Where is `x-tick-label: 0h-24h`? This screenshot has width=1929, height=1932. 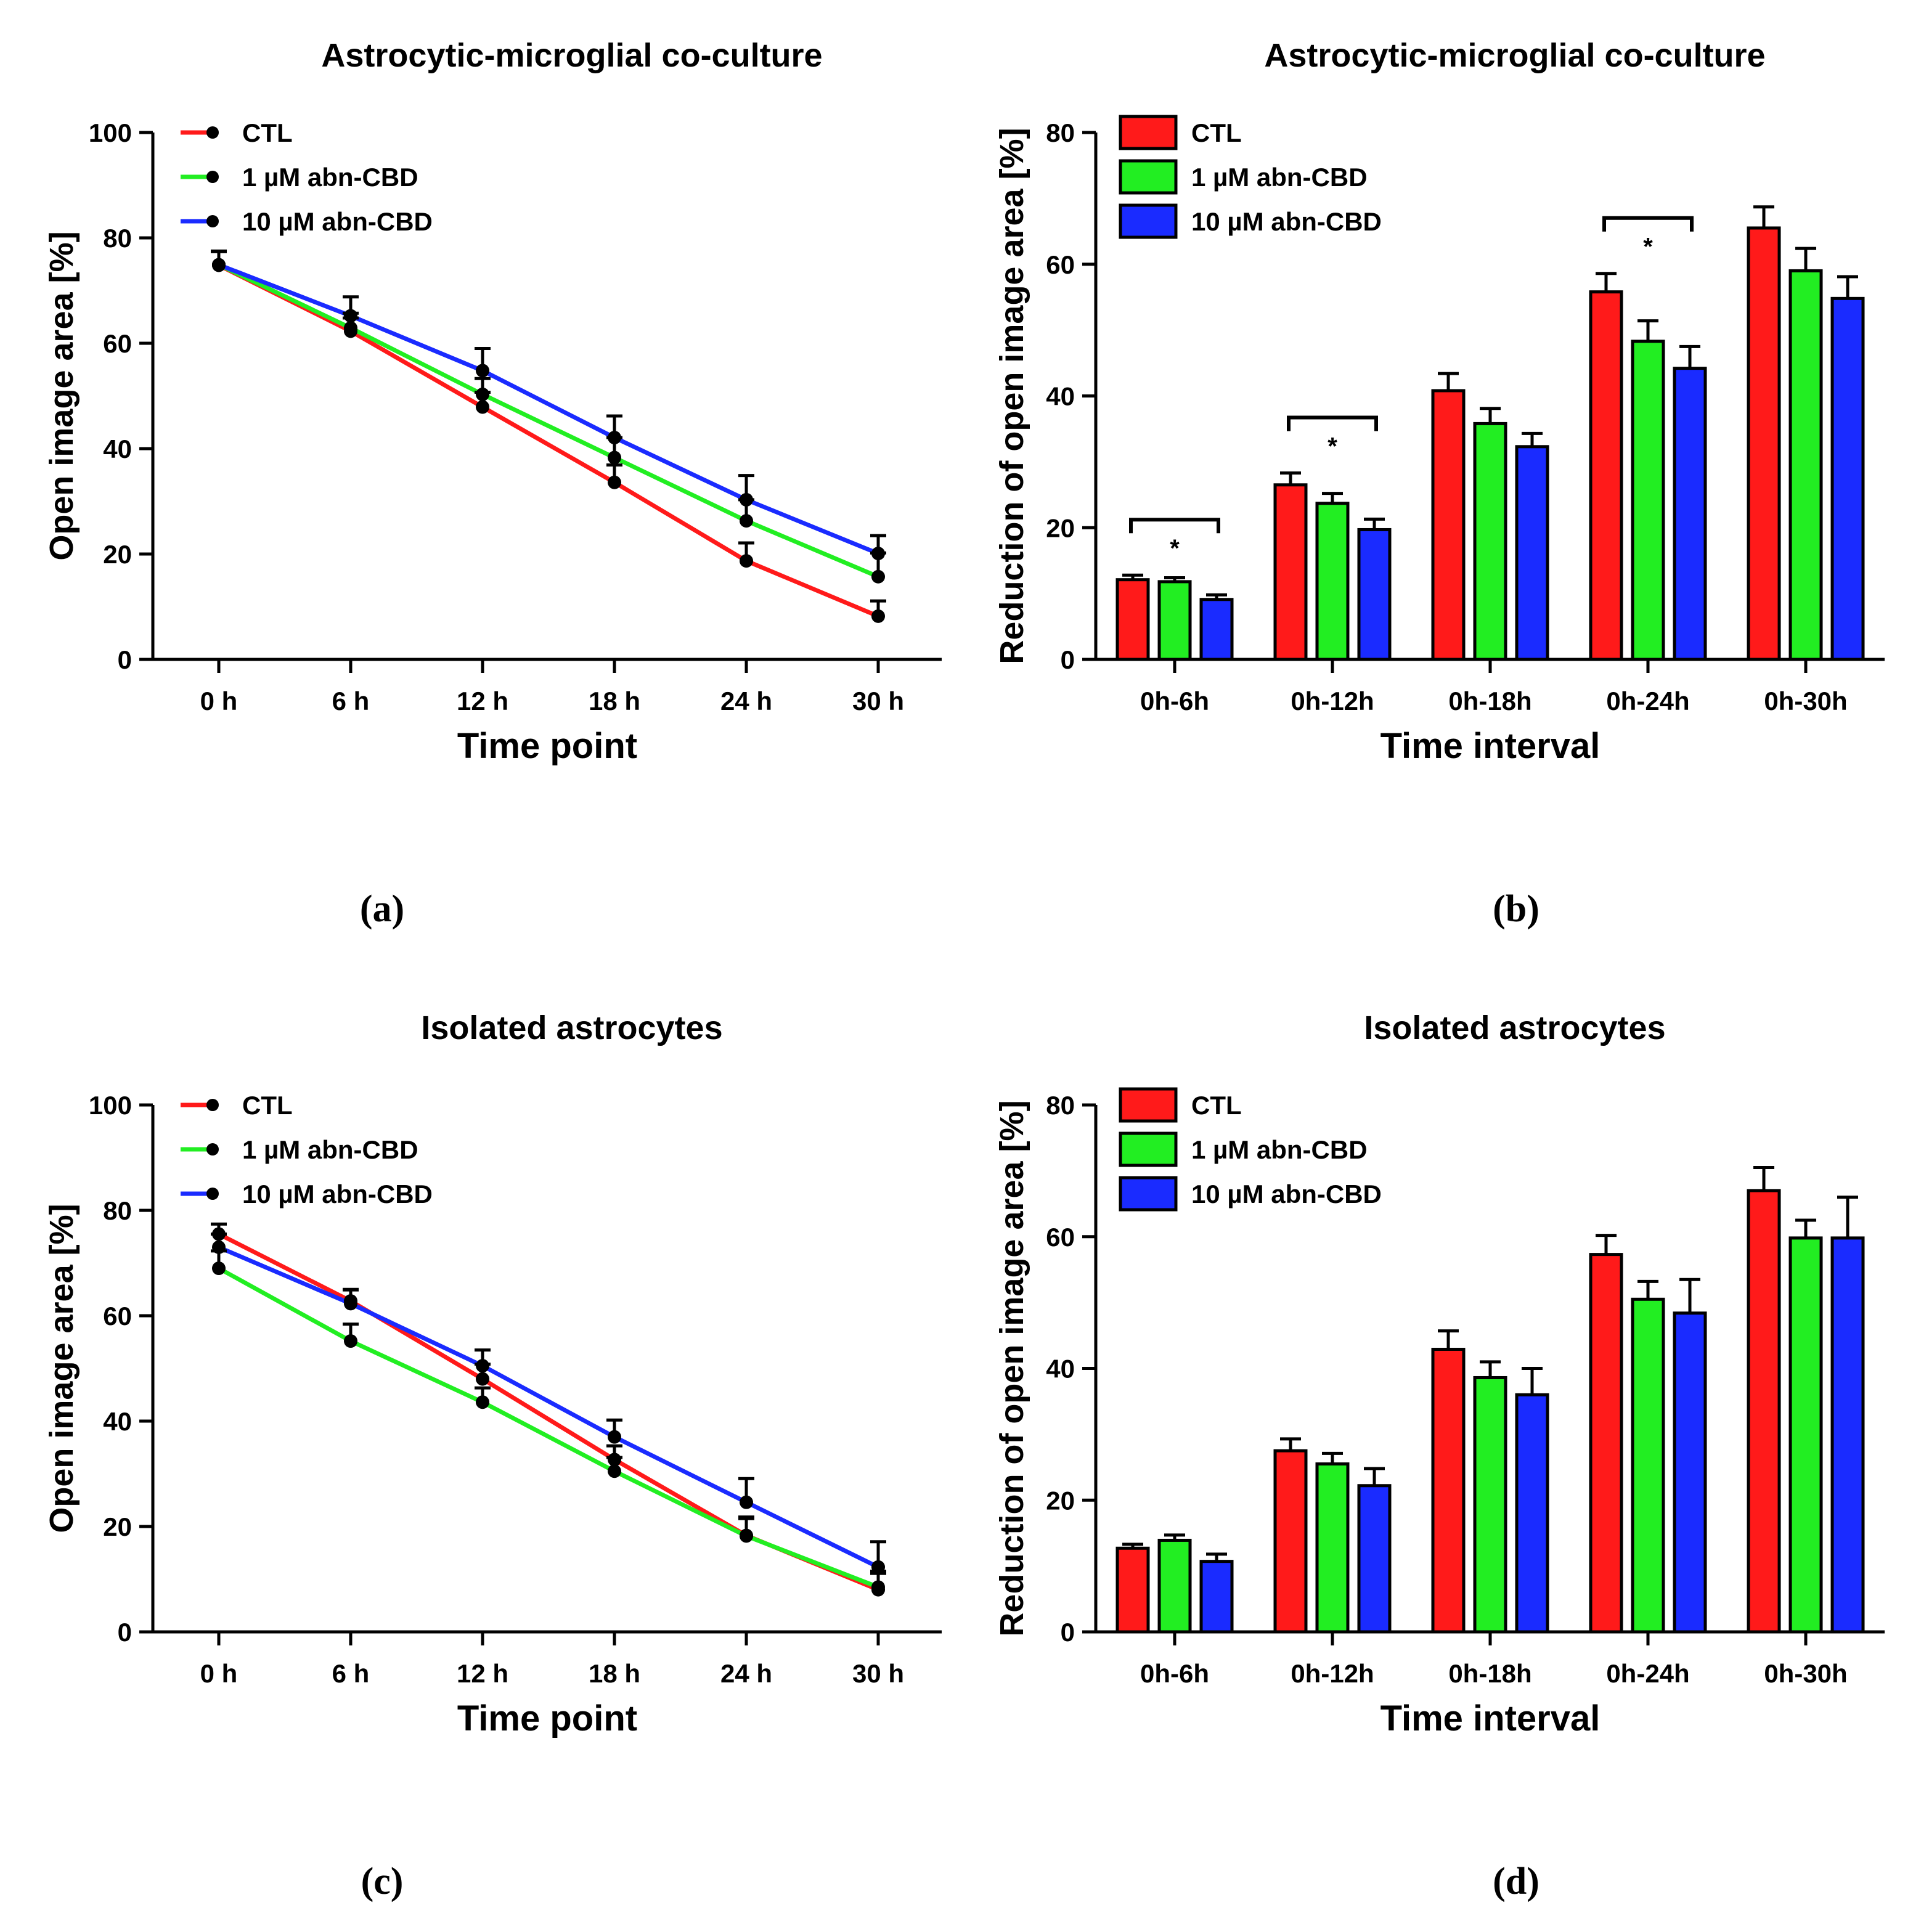 x-tick-label: 0h-24h is located at coordinates (1648, 701).